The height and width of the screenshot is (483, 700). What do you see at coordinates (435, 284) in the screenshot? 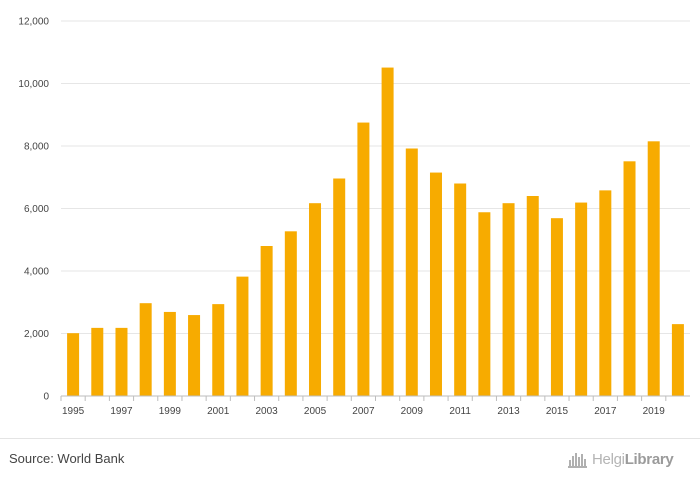
I see `bar-2010` at bounding box center [435, 284].